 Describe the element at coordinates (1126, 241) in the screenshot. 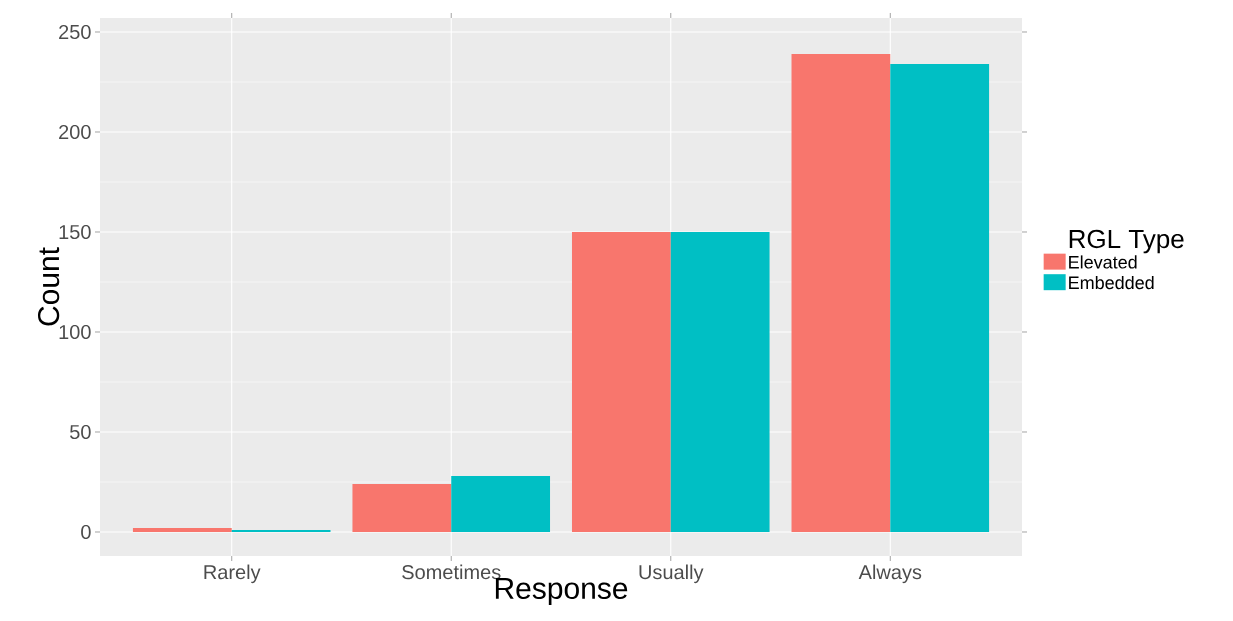

I see `legend-title: RGL Type` at that location.